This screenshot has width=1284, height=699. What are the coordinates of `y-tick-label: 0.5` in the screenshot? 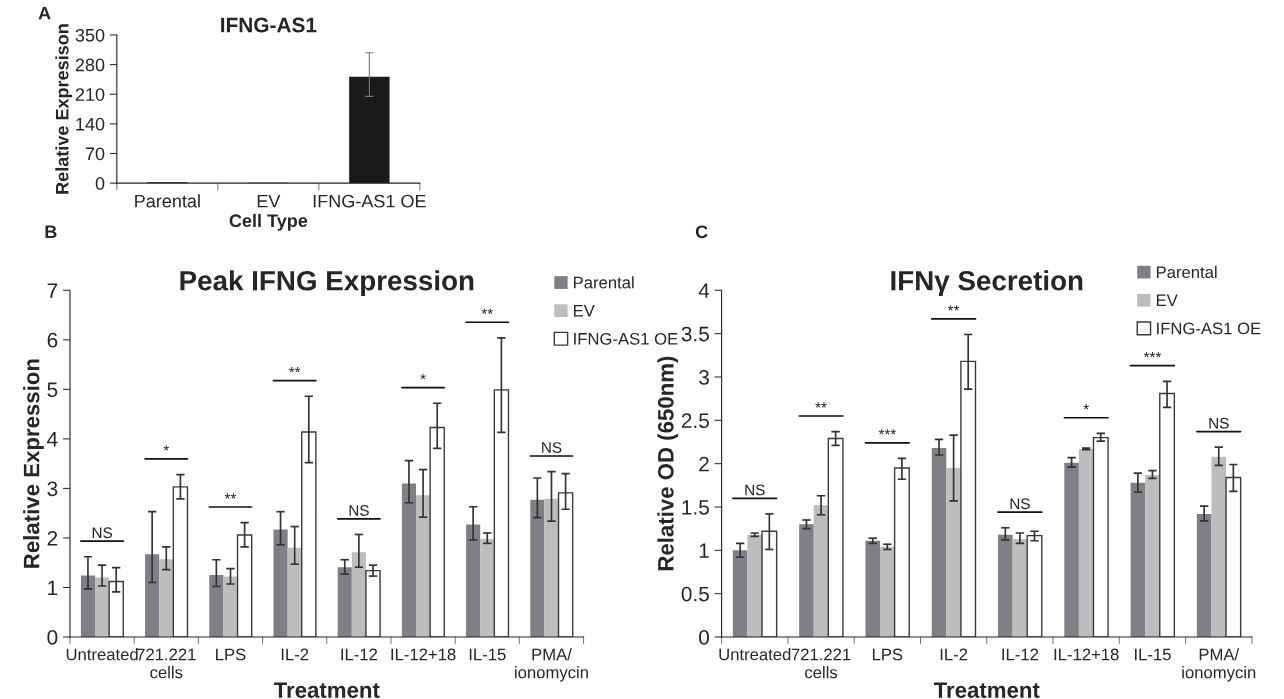 It's located at (695, 594).